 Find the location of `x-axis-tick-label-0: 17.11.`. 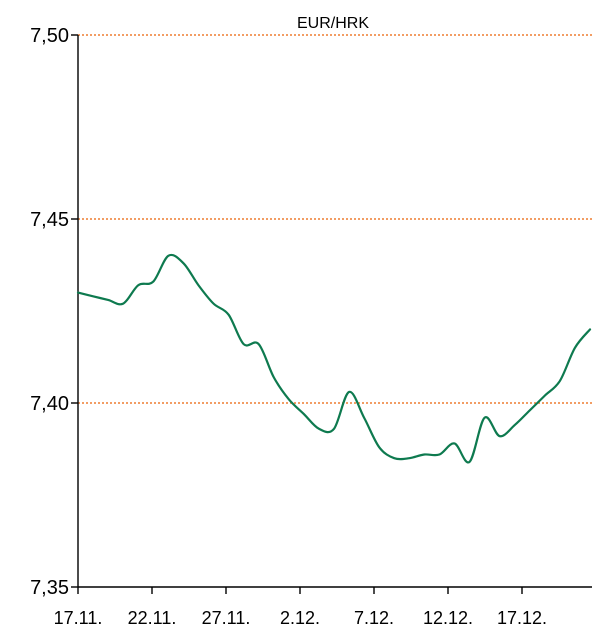

x-axis-tick-label-0: 17.11. is located at coordinates (78, 617).